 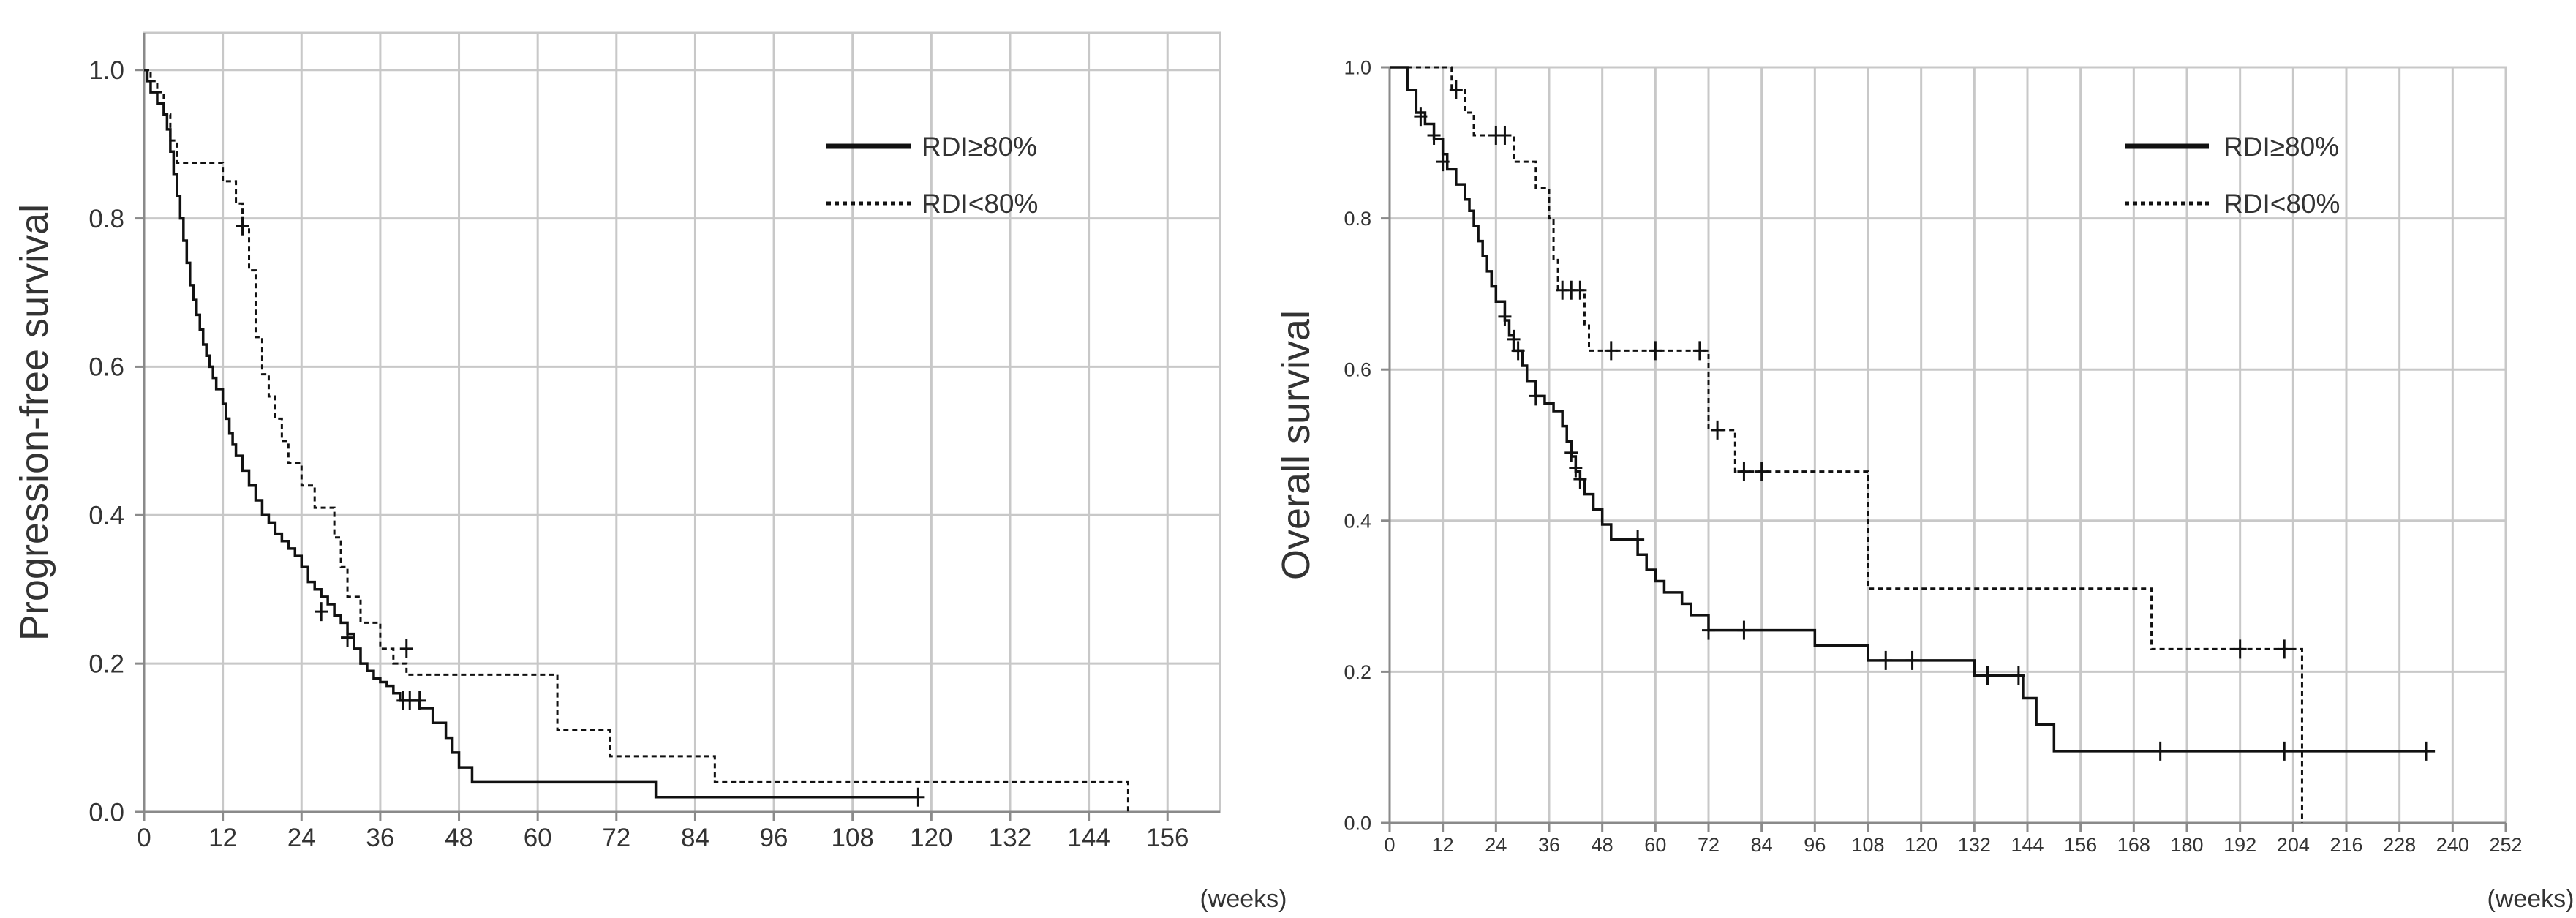 What do you see at coordinates (1296, 445) in the screenshot?
I see `y-axis-label: Overall survival` at bounding box center [1296, 445].